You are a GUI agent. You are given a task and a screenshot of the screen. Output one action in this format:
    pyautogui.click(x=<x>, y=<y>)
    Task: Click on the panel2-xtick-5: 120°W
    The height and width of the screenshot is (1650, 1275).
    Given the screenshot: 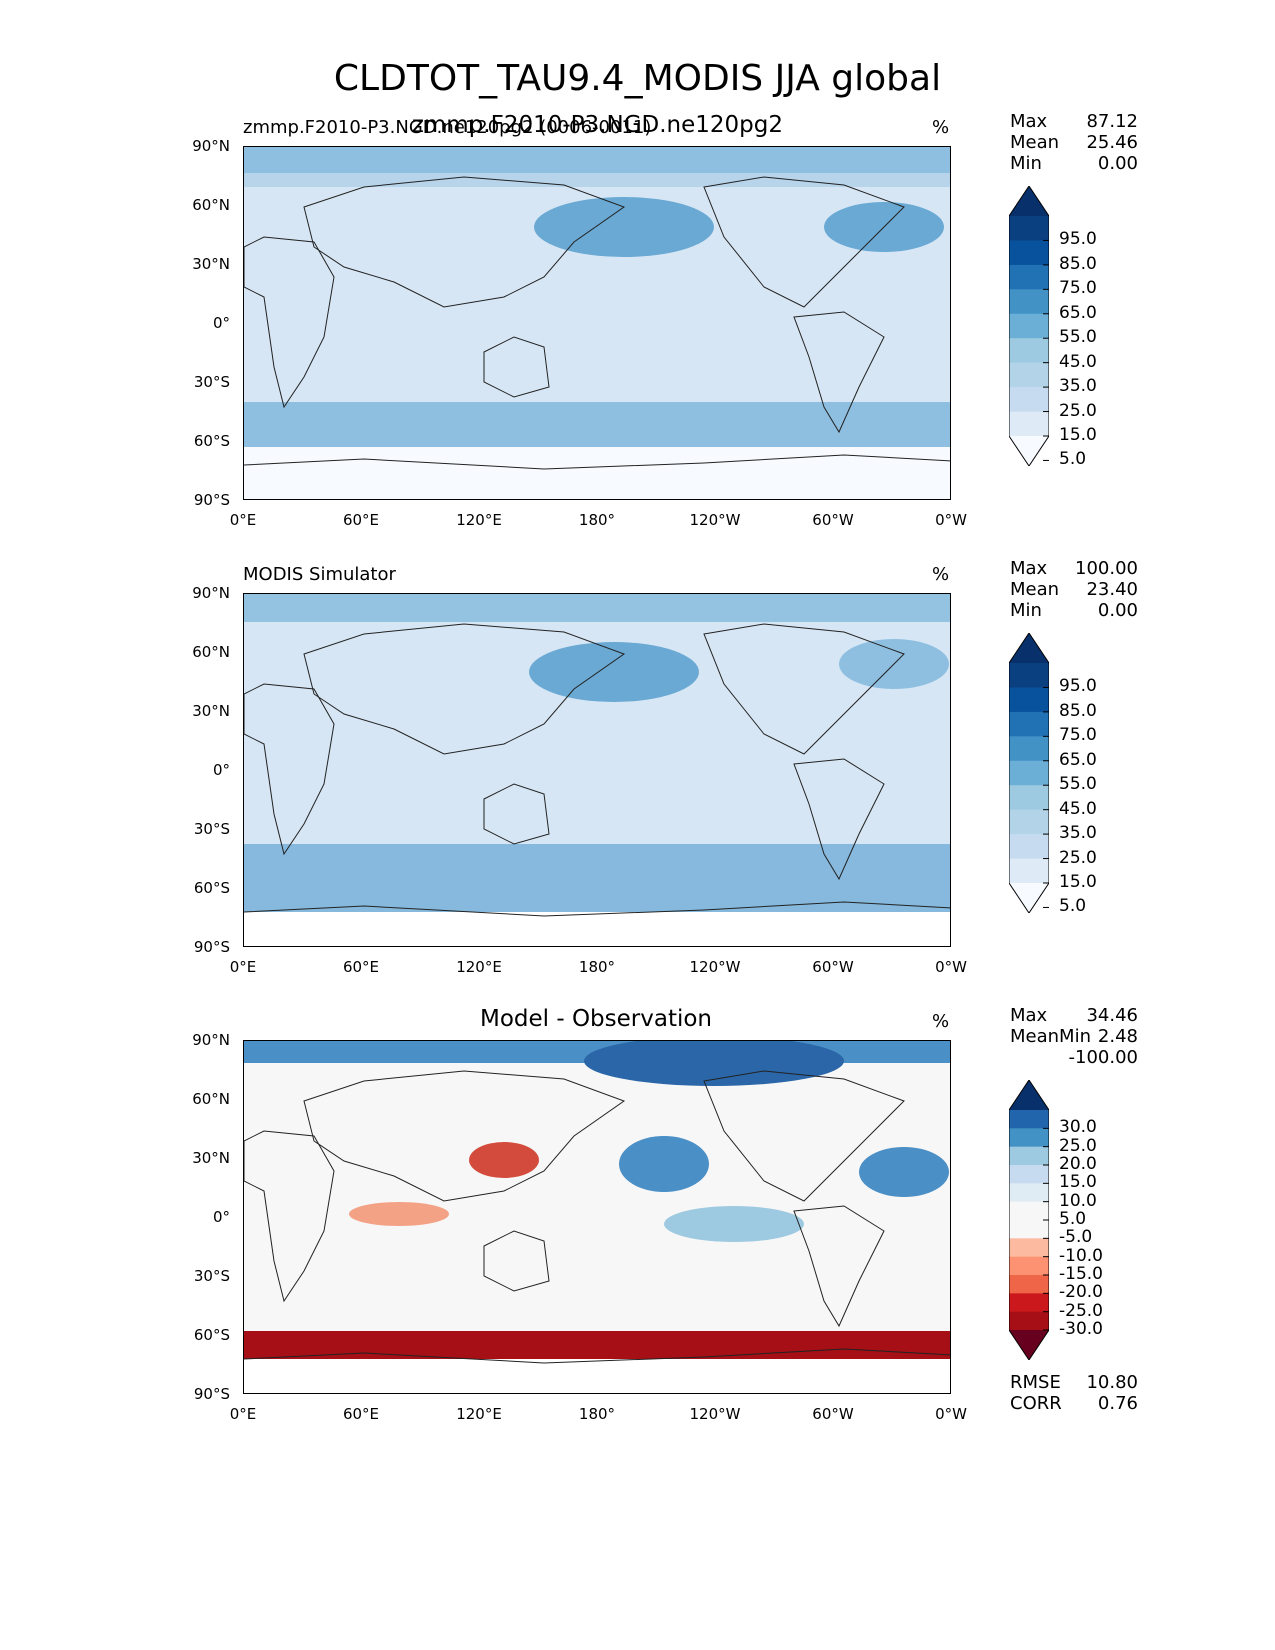 What is the action you would take?
    pyautogui.click(x=715, y=967)
    